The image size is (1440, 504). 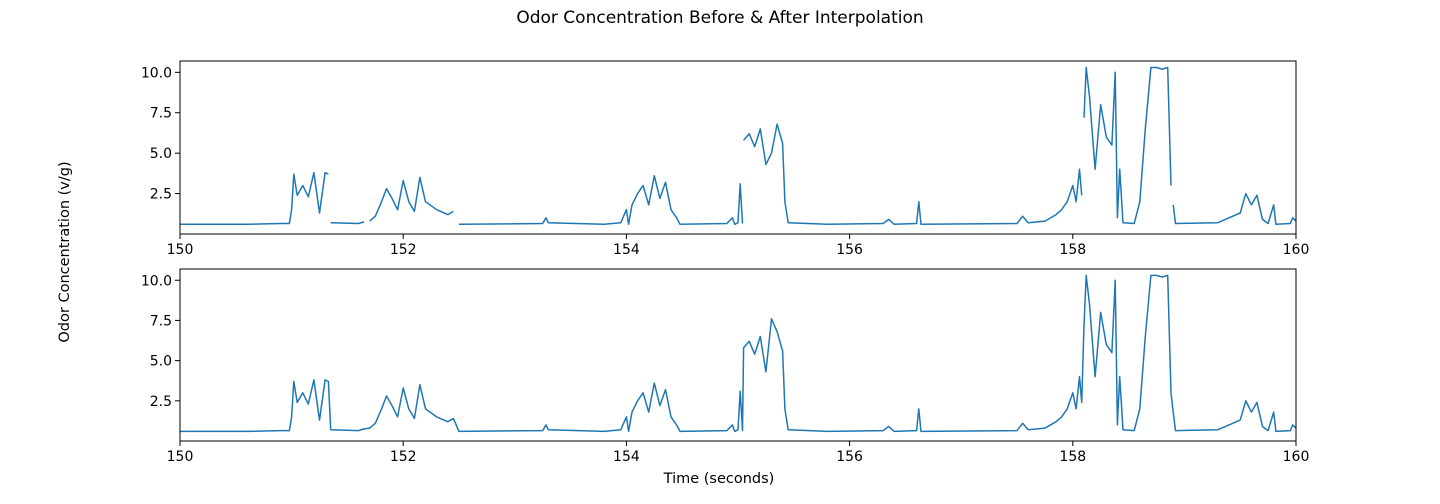 What do you see at coordinates (65, 251) in the screenshot?
I see `y-axis-label: Odor Concentration (v/g)` at bounding box center [65, 251].